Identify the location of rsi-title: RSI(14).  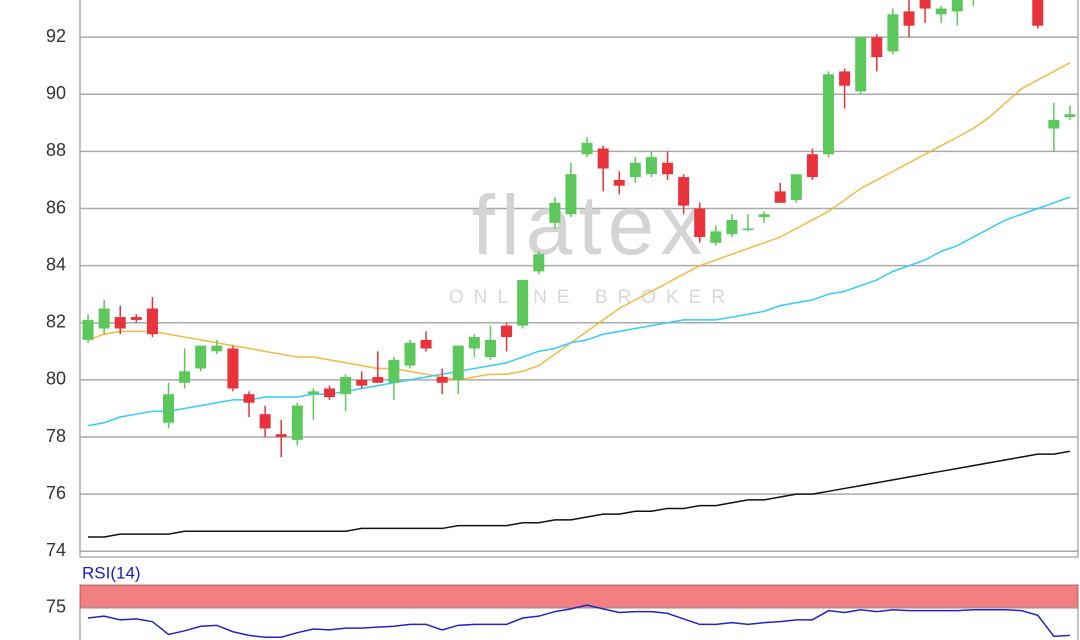
(111, 572).